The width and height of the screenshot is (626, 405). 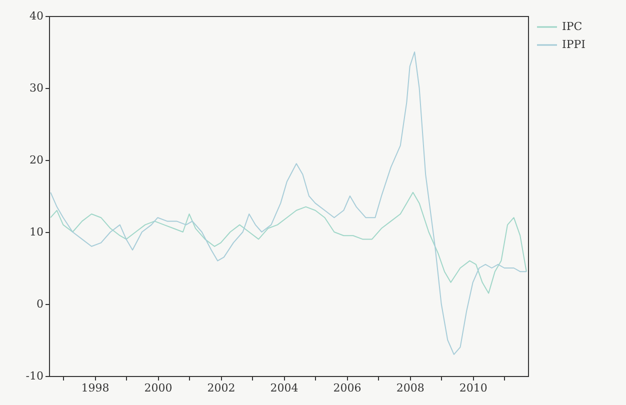 I want to click on y-tick-label: 10, so click(x=37, y=232).